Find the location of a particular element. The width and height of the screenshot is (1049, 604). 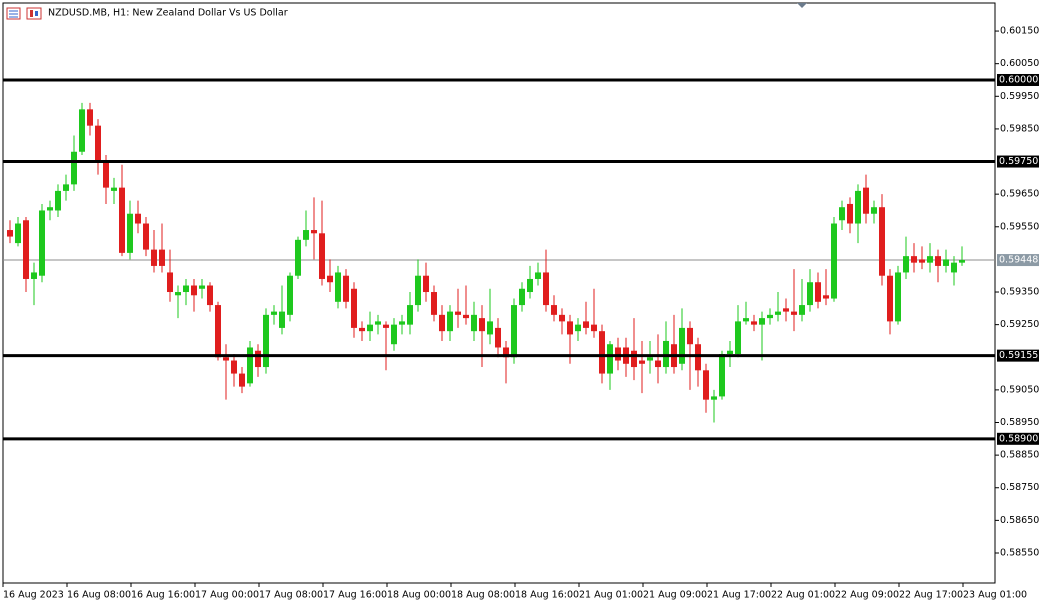

x-tick-label: 17 Aug 08:00 is located at coordinates (291, 595).